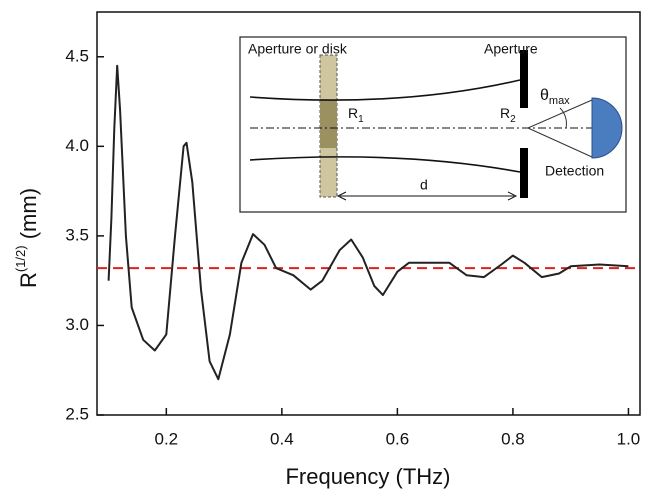 This screenshot has width=652, height=500. What do you see at coordinates (559, 101) in the screenshot?
I see `theta-sub: max` at bounding box center [559, 101].